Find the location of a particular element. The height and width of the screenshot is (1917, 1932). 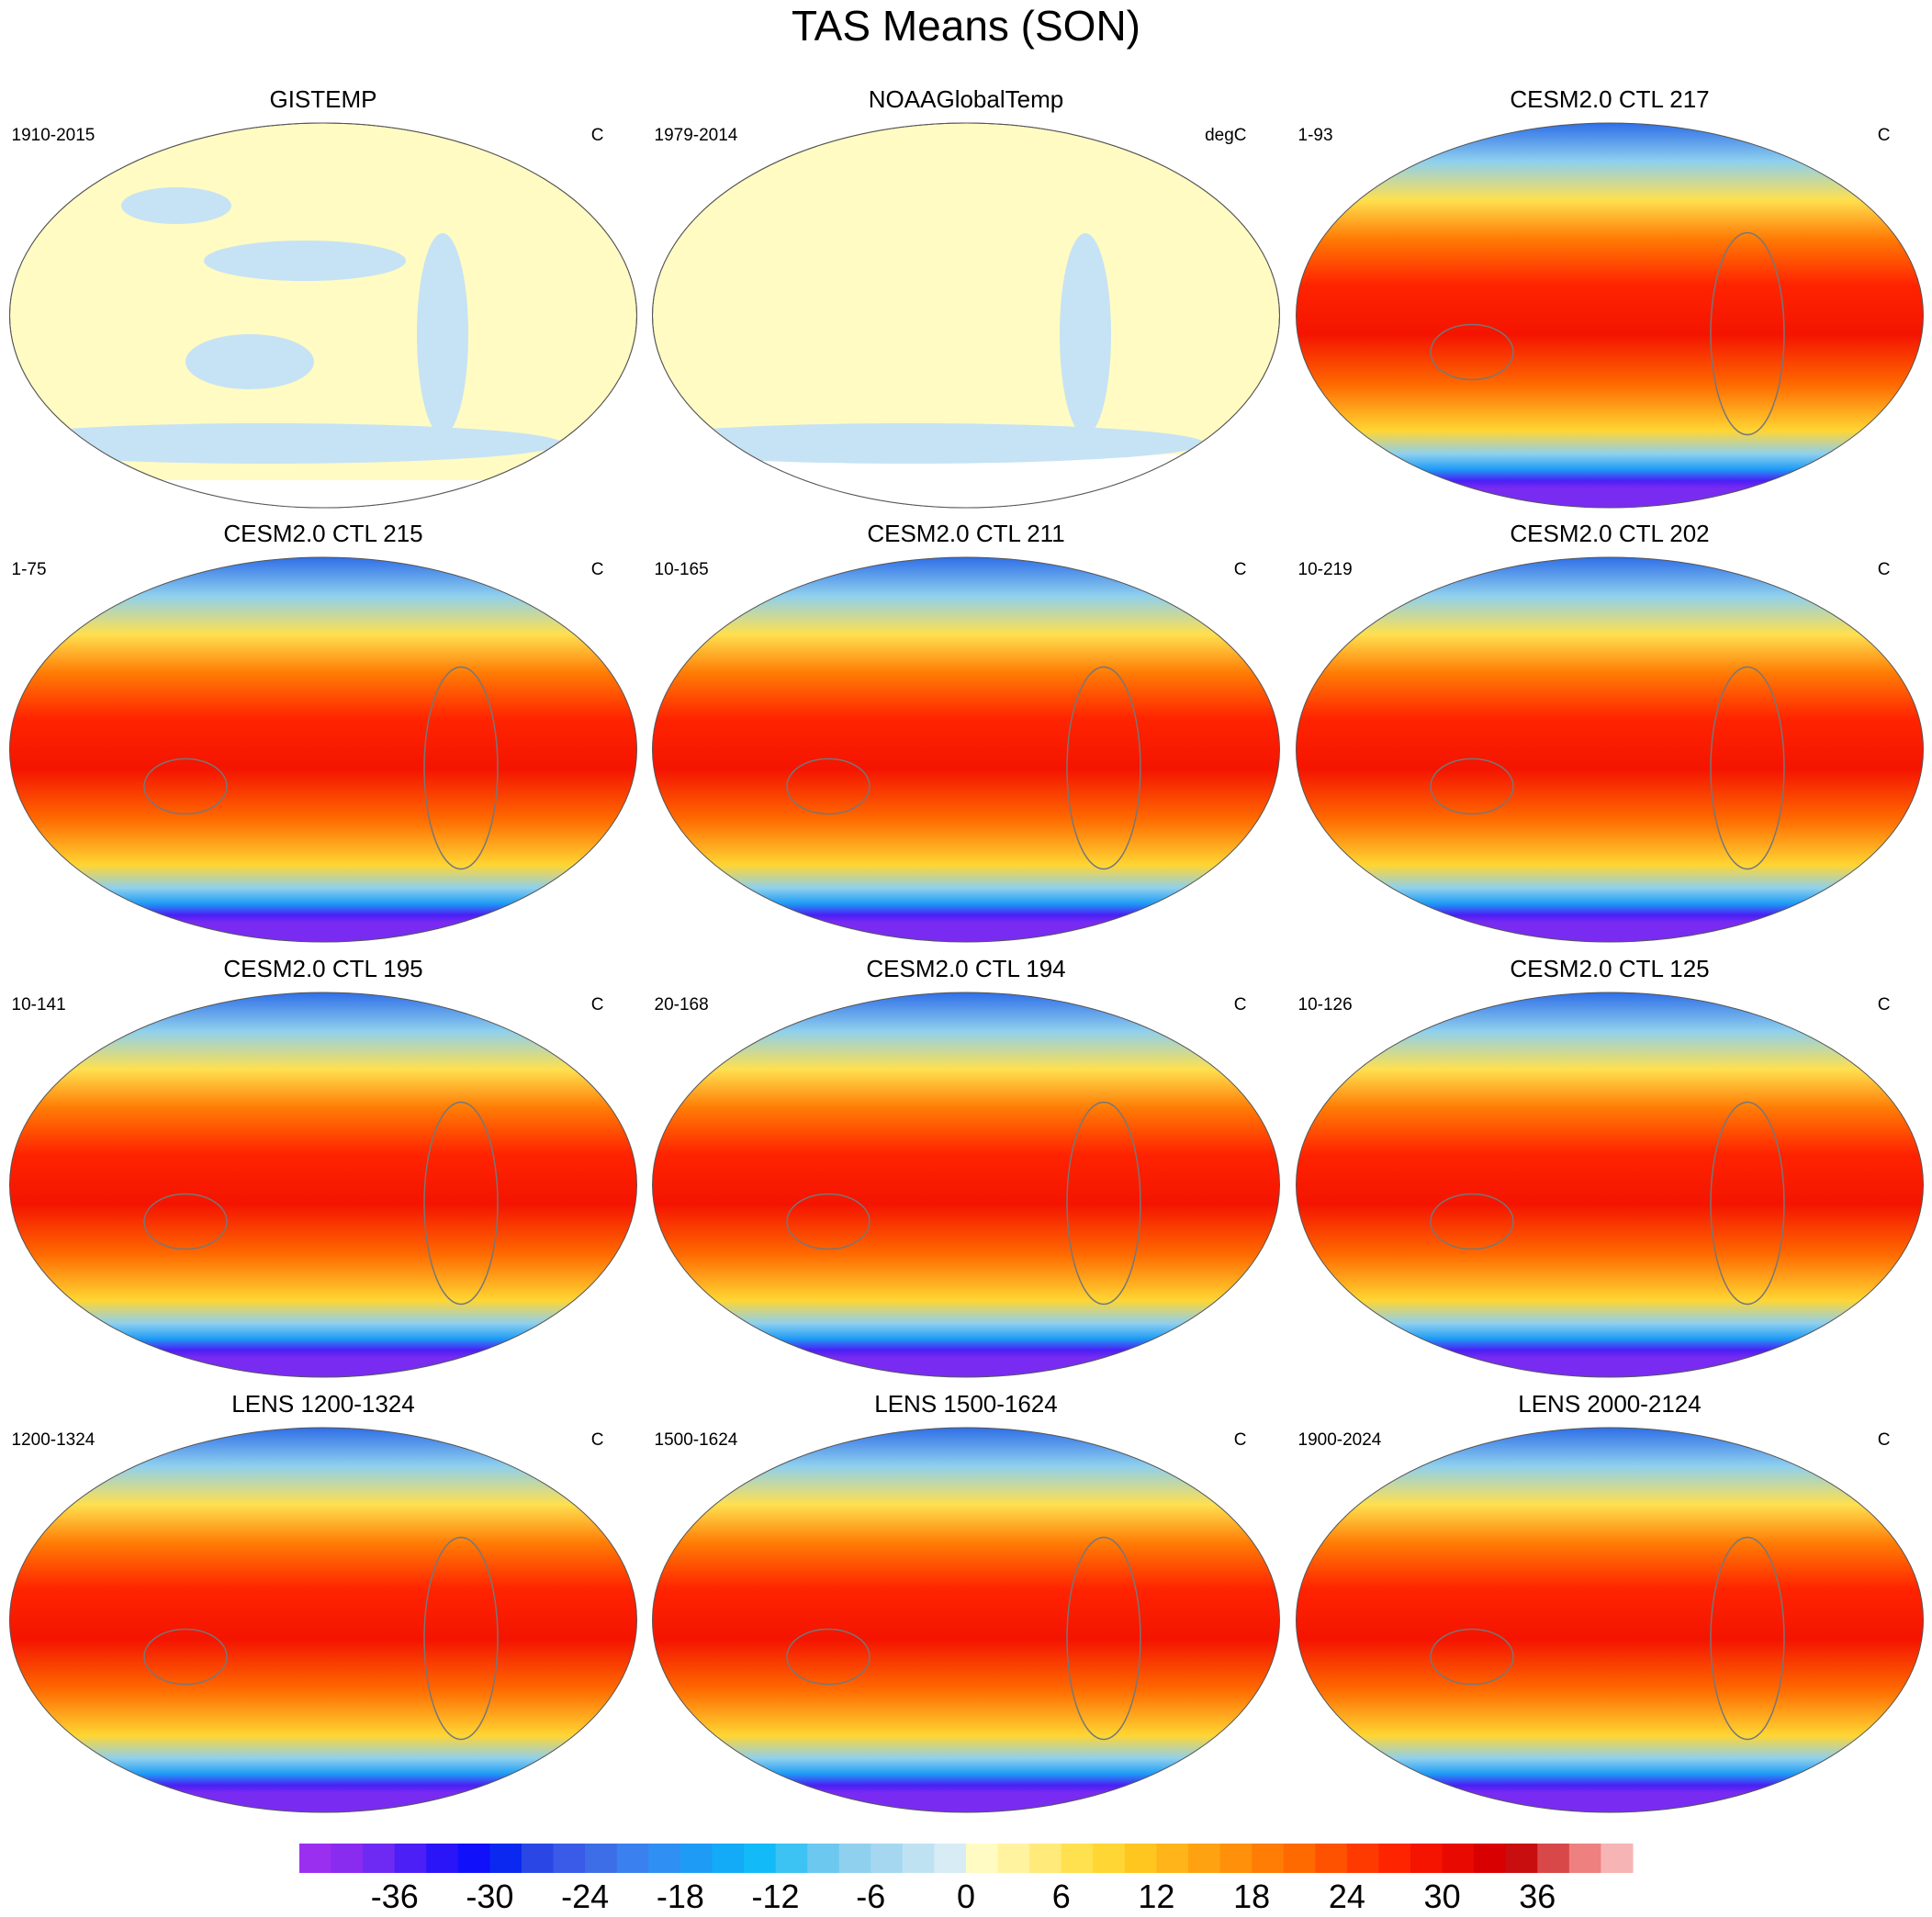

panel-title: LENS 2000-2124 is located at coordinates (1609, 1404).